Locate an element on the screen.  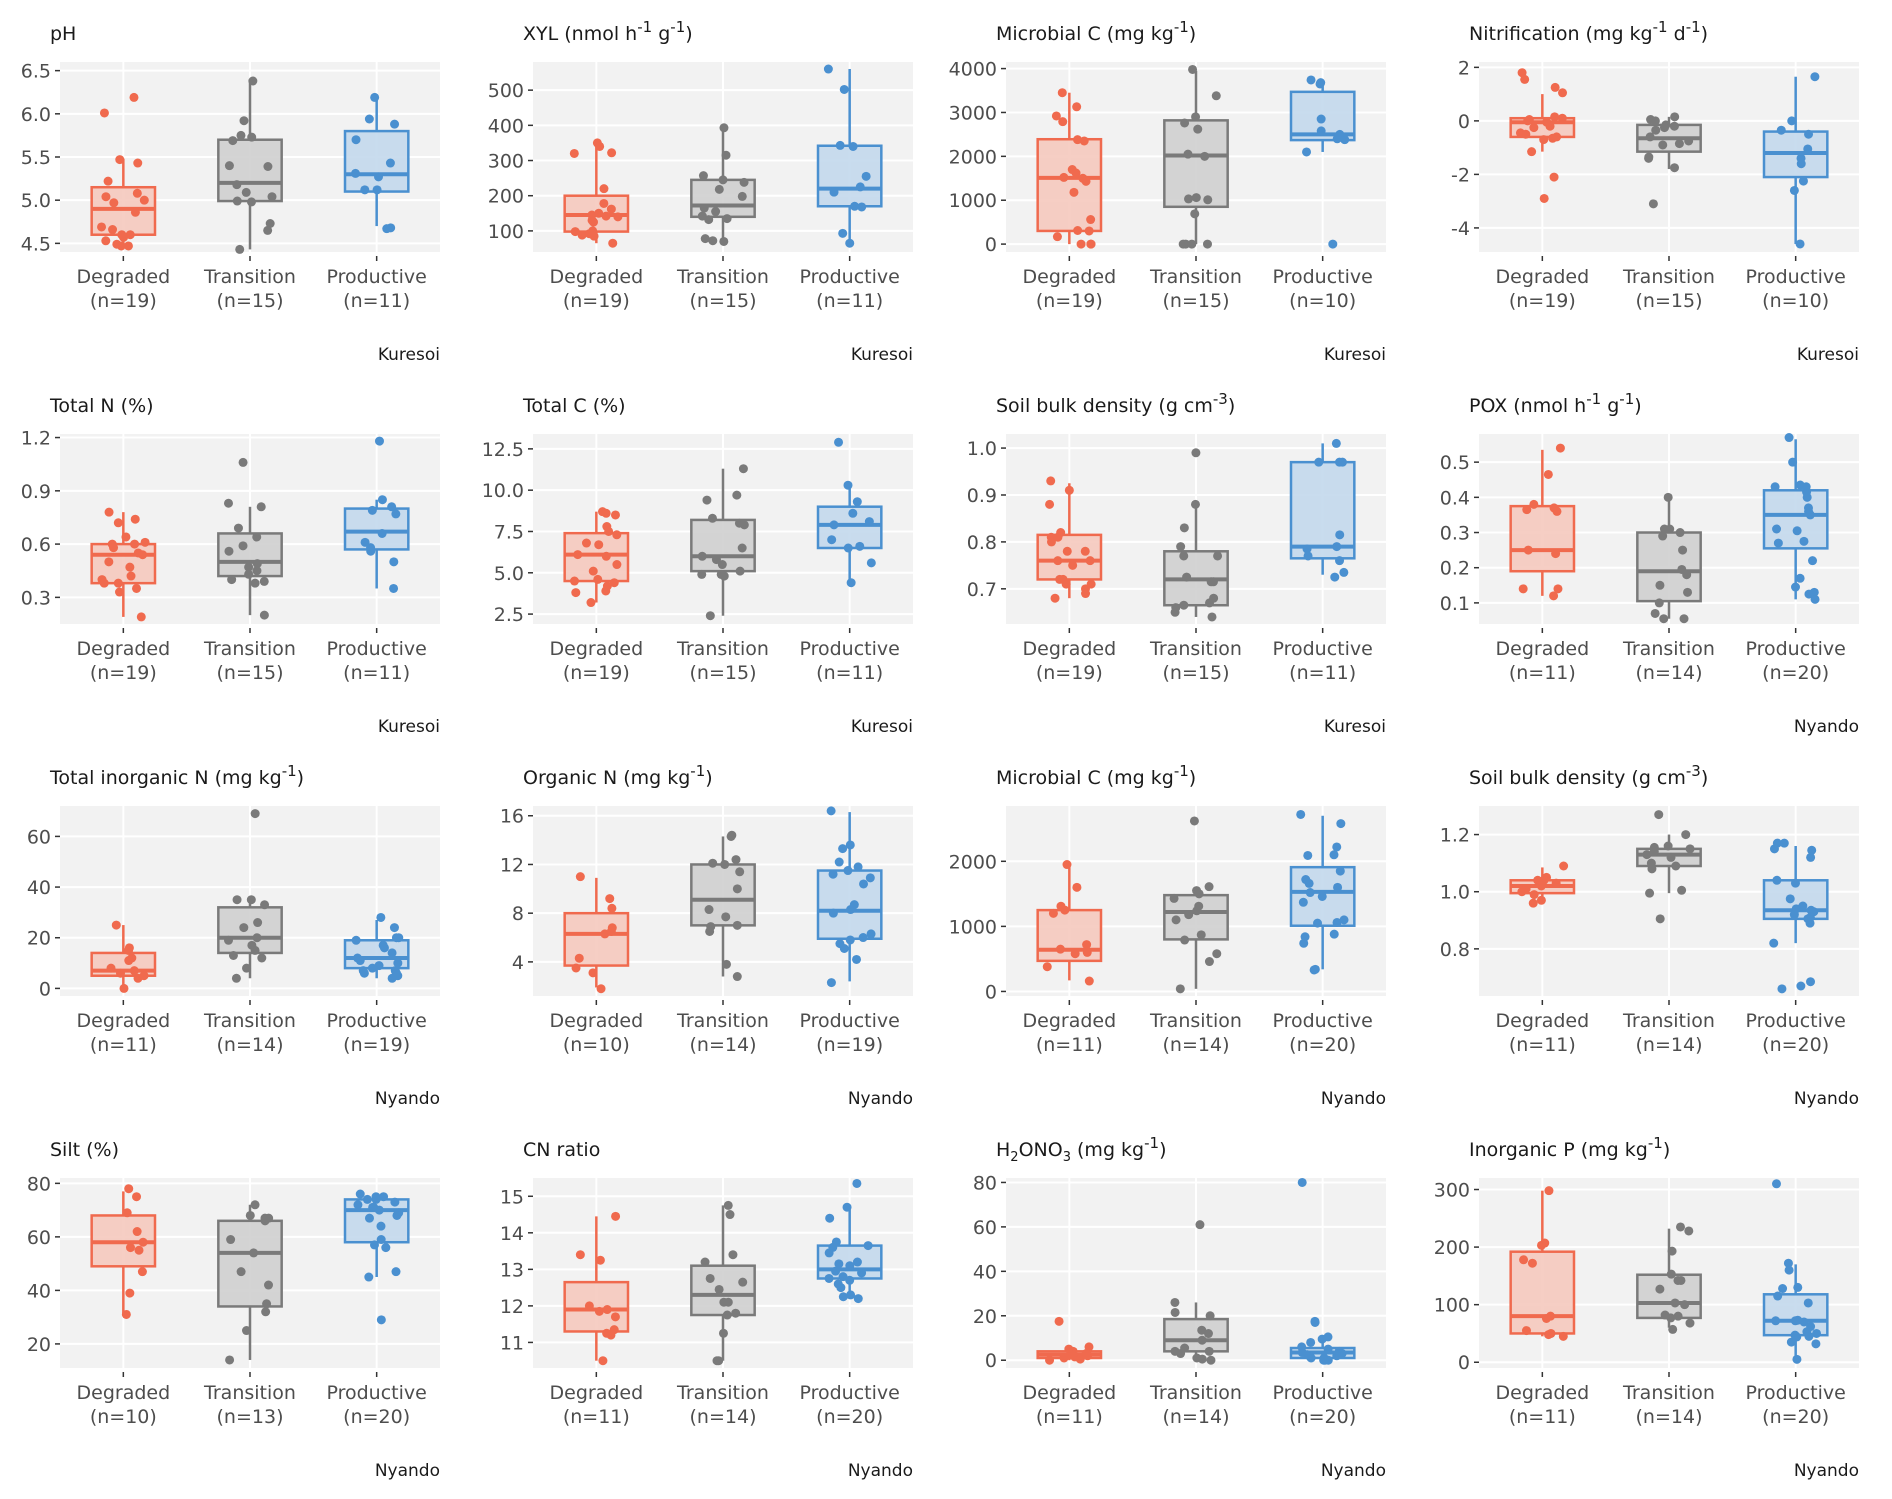
box-degraded is located at coordinates (1542, 135).